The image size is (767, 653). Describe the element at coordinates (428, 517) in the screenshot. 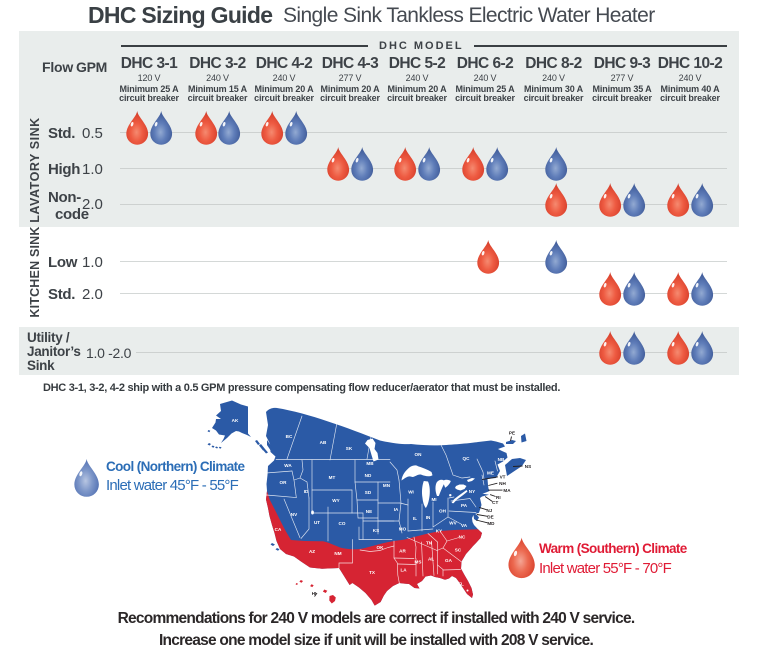

I see `svg-text: IN` at that location.